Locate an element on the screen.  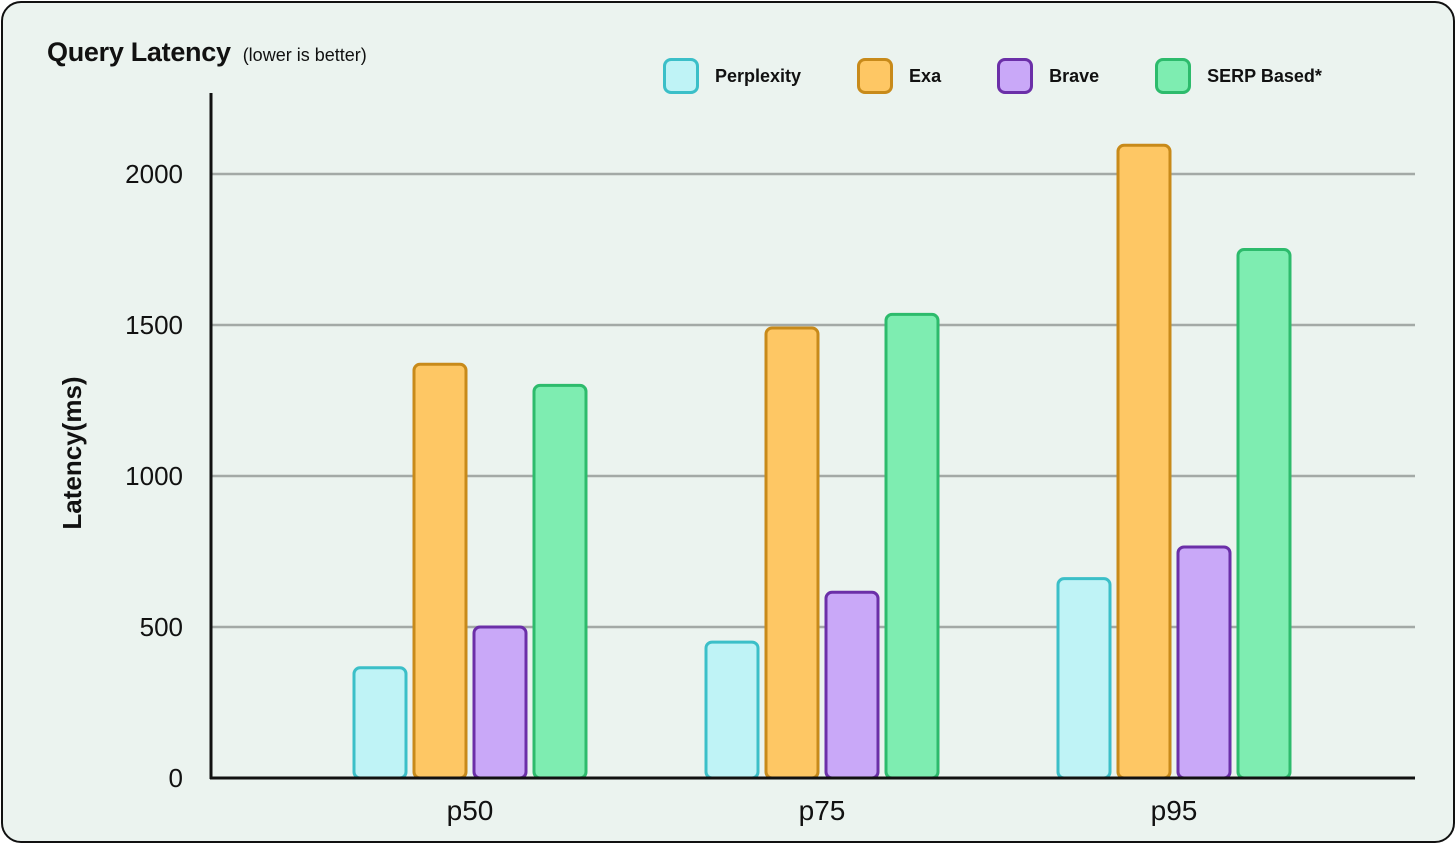
bar-serp-based-p50 is located at coordinates (560, 581).